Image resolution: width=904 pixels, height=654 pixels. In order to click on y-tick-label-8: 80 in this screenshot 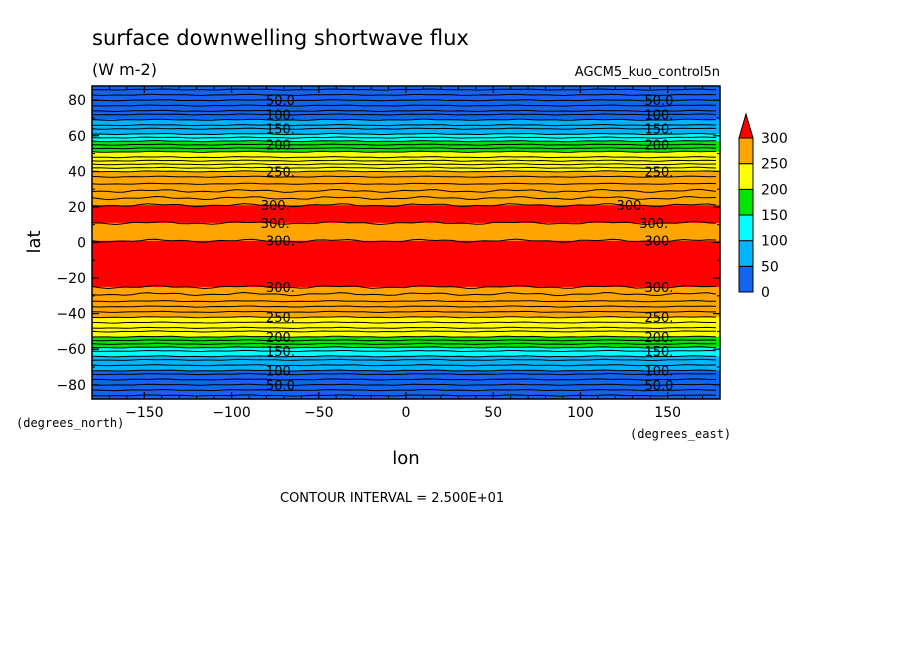, I will do `click(77, 101)`.